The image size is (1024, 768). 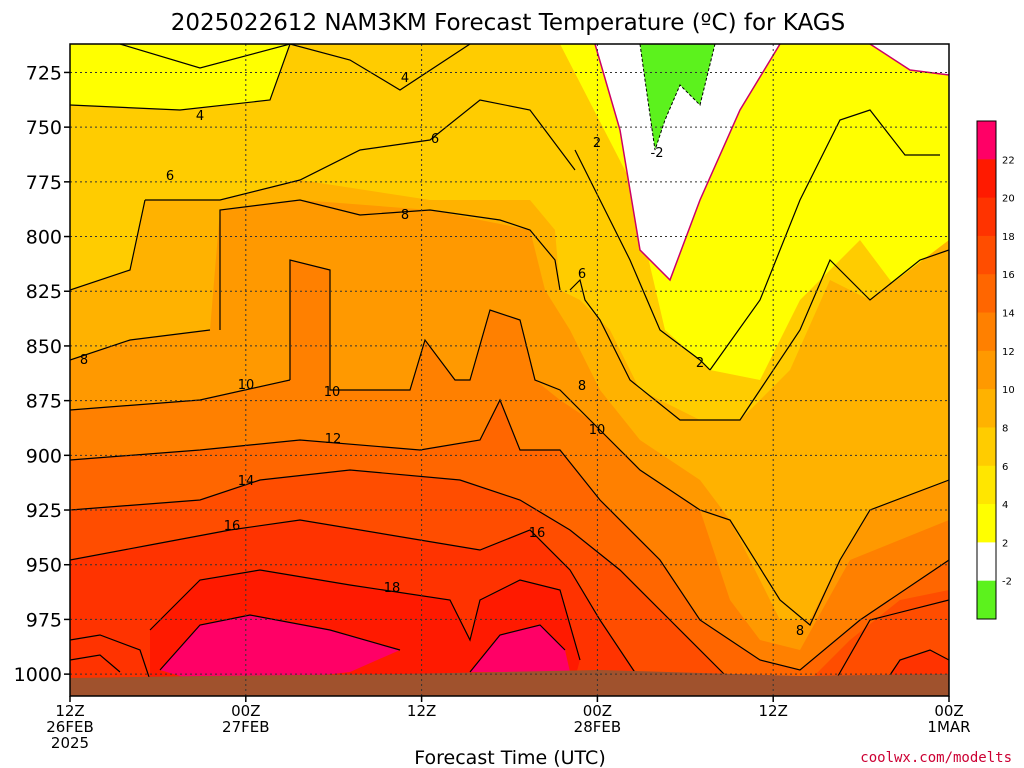 What do you see at coordinates (44, 292) in the screenshot?
I see `y-tick-label: 825` at bounding box center [44, 292].